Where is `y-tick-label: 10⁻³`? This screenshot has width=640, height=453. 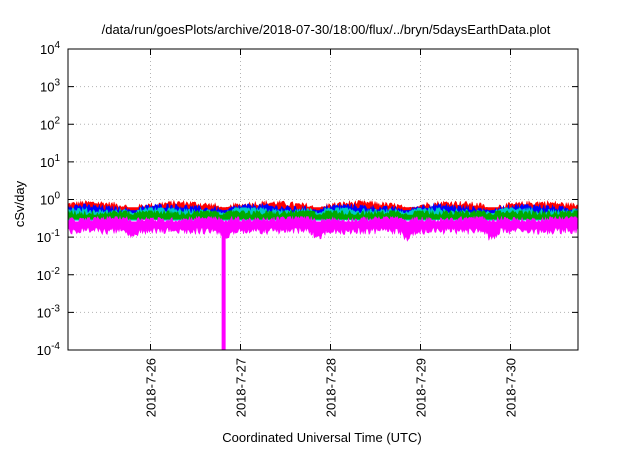 y-tick-label: 10⁻³ is located at coordinates (49, 311).